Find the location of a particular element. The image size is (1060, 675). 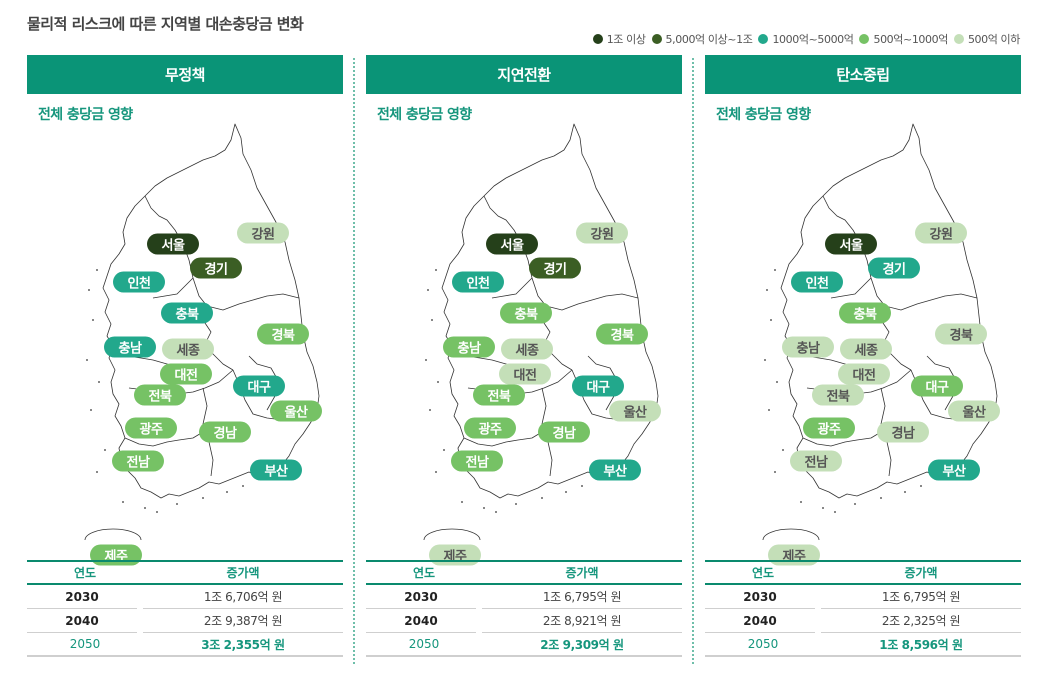

amount-cell: 1조 8,596억 원 is located at coordinates (921, 645).